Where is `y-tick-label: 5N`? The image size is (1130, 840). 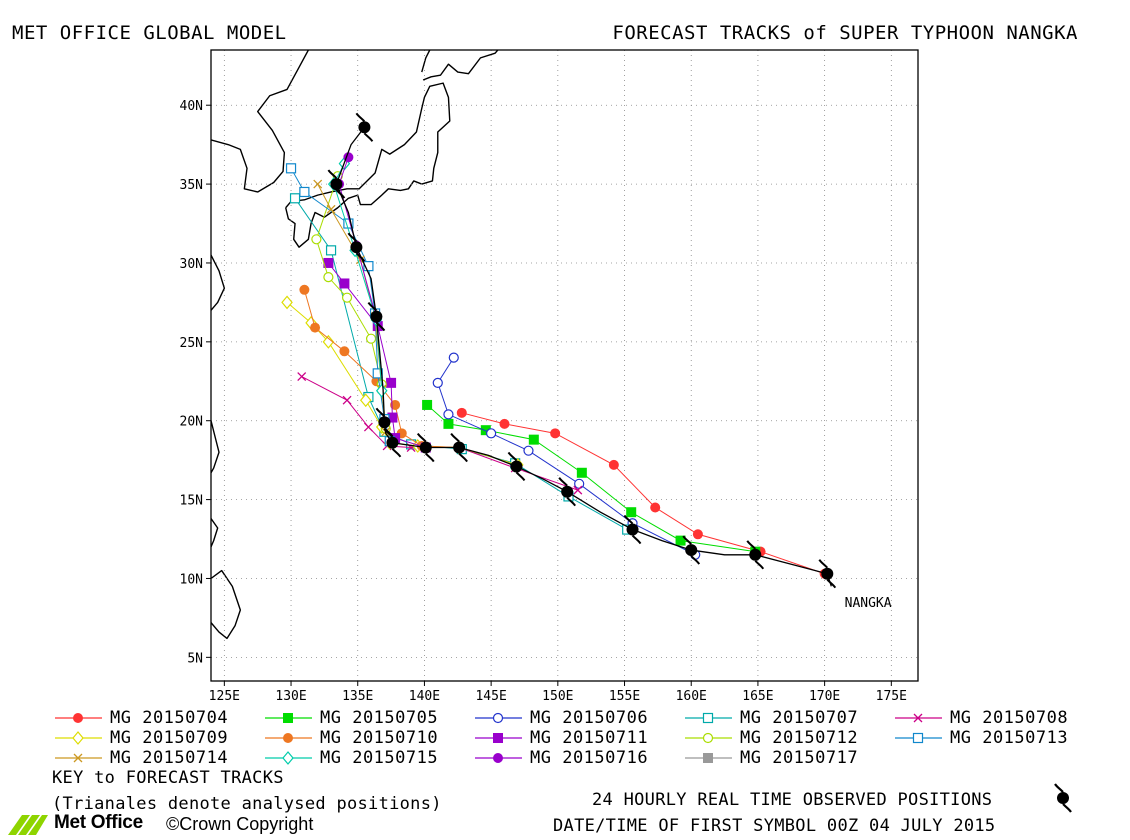 y-tick-label: 5N is located at coordinates (195, 658).